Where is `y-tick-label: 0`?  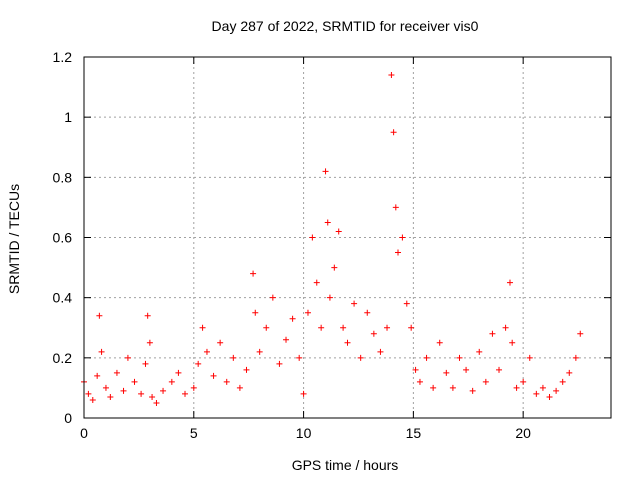 y-tick-label: 0 is located at coordinates (68, 418).